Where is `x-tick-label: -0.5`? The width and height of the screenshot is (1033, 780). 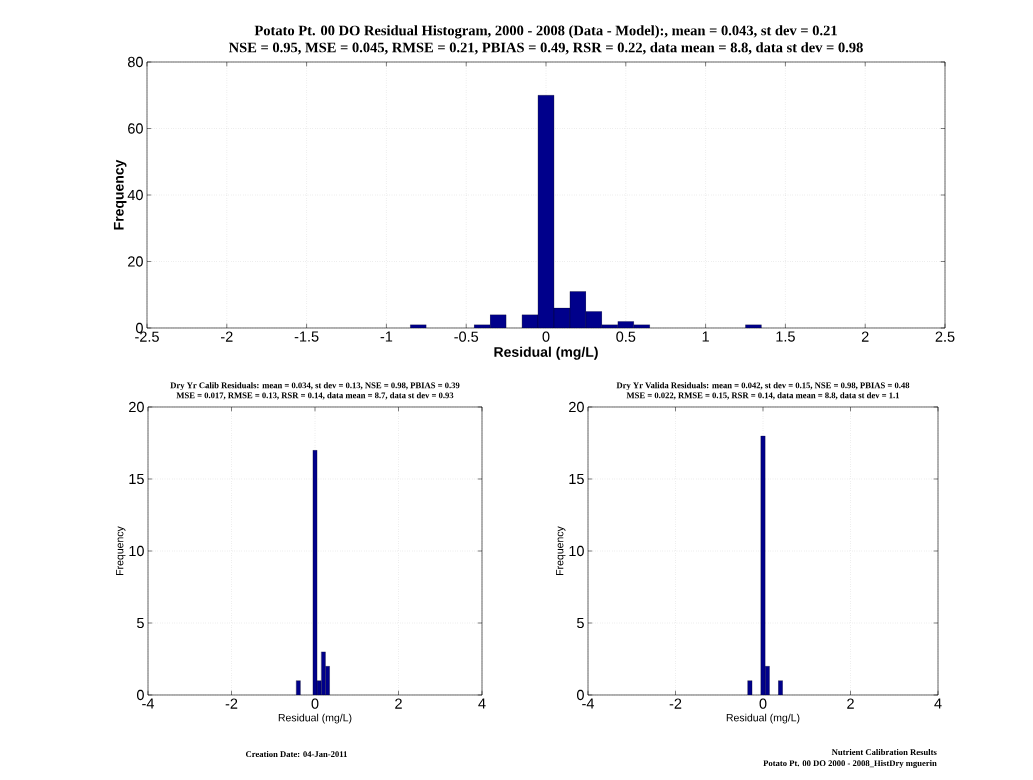
x-tick-label: -0.5 is located at coordinates (466, 336).